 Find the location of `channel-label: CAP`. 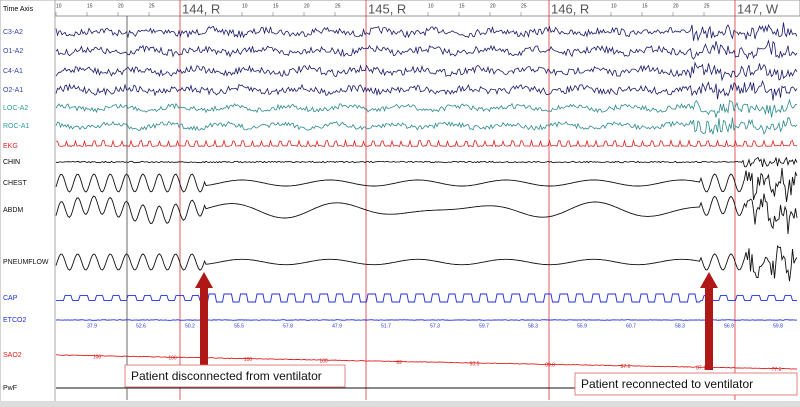

channel-label: CAP is located at coordinates (10, 298).